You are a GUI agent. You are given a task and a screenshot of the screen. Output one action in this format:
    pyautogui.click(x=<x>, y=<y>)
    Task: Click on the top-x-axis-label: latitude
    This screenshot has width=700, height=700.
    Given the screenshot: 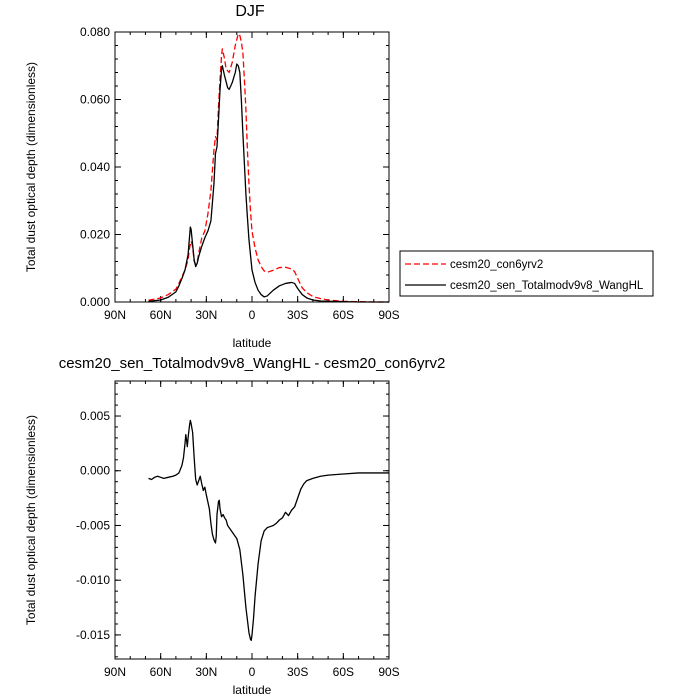 What is the action you would take?
    pyautogui.click(x=252, y=343)
    